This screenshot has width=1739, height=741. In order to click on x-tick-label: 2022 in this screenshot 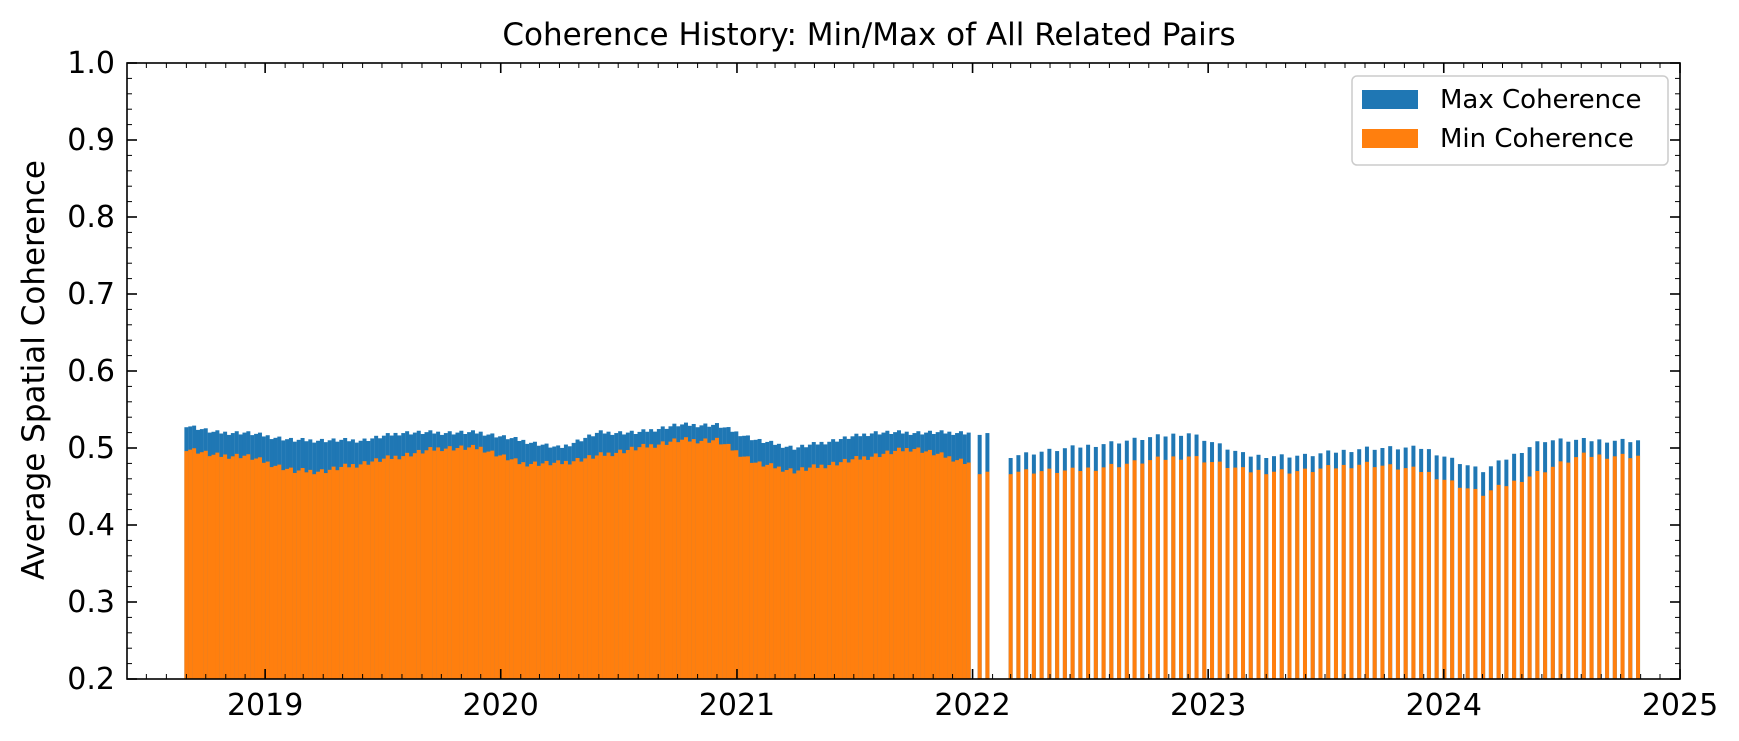, I will do `click(972, 705)`.